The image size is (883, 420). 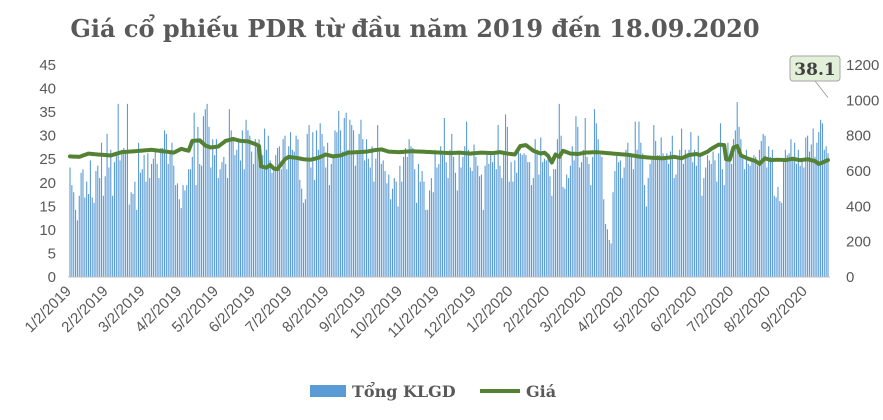 I want to click on left-tick-label: 35, so click(x=47, y=112).